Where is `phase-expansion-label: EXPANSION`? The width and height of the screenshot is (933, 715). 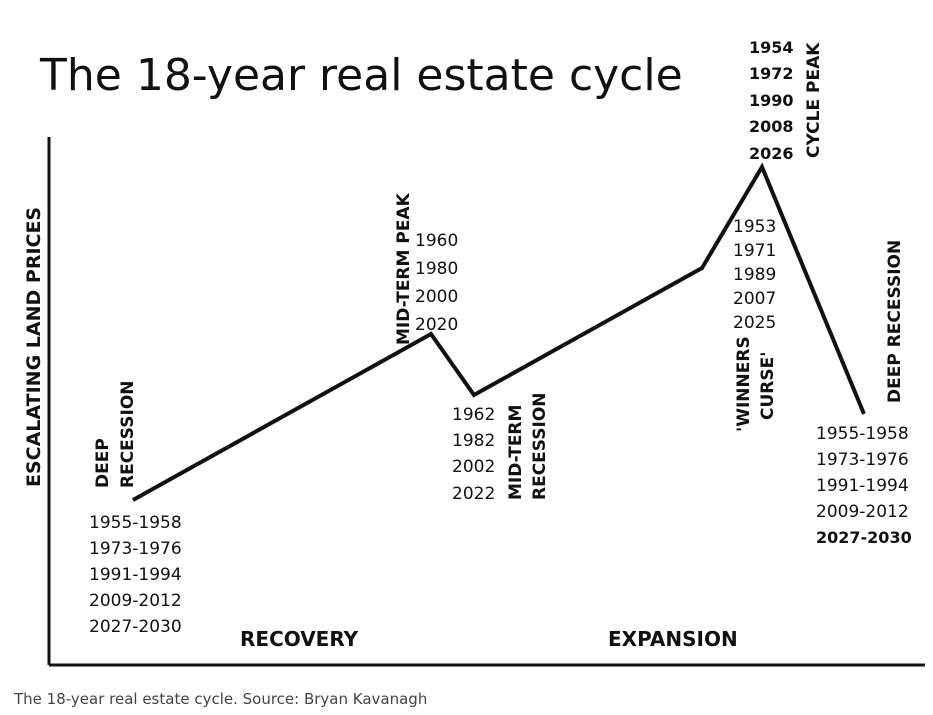 phase-expansion-label: EXPANSION is located at coordinates (673, 639).